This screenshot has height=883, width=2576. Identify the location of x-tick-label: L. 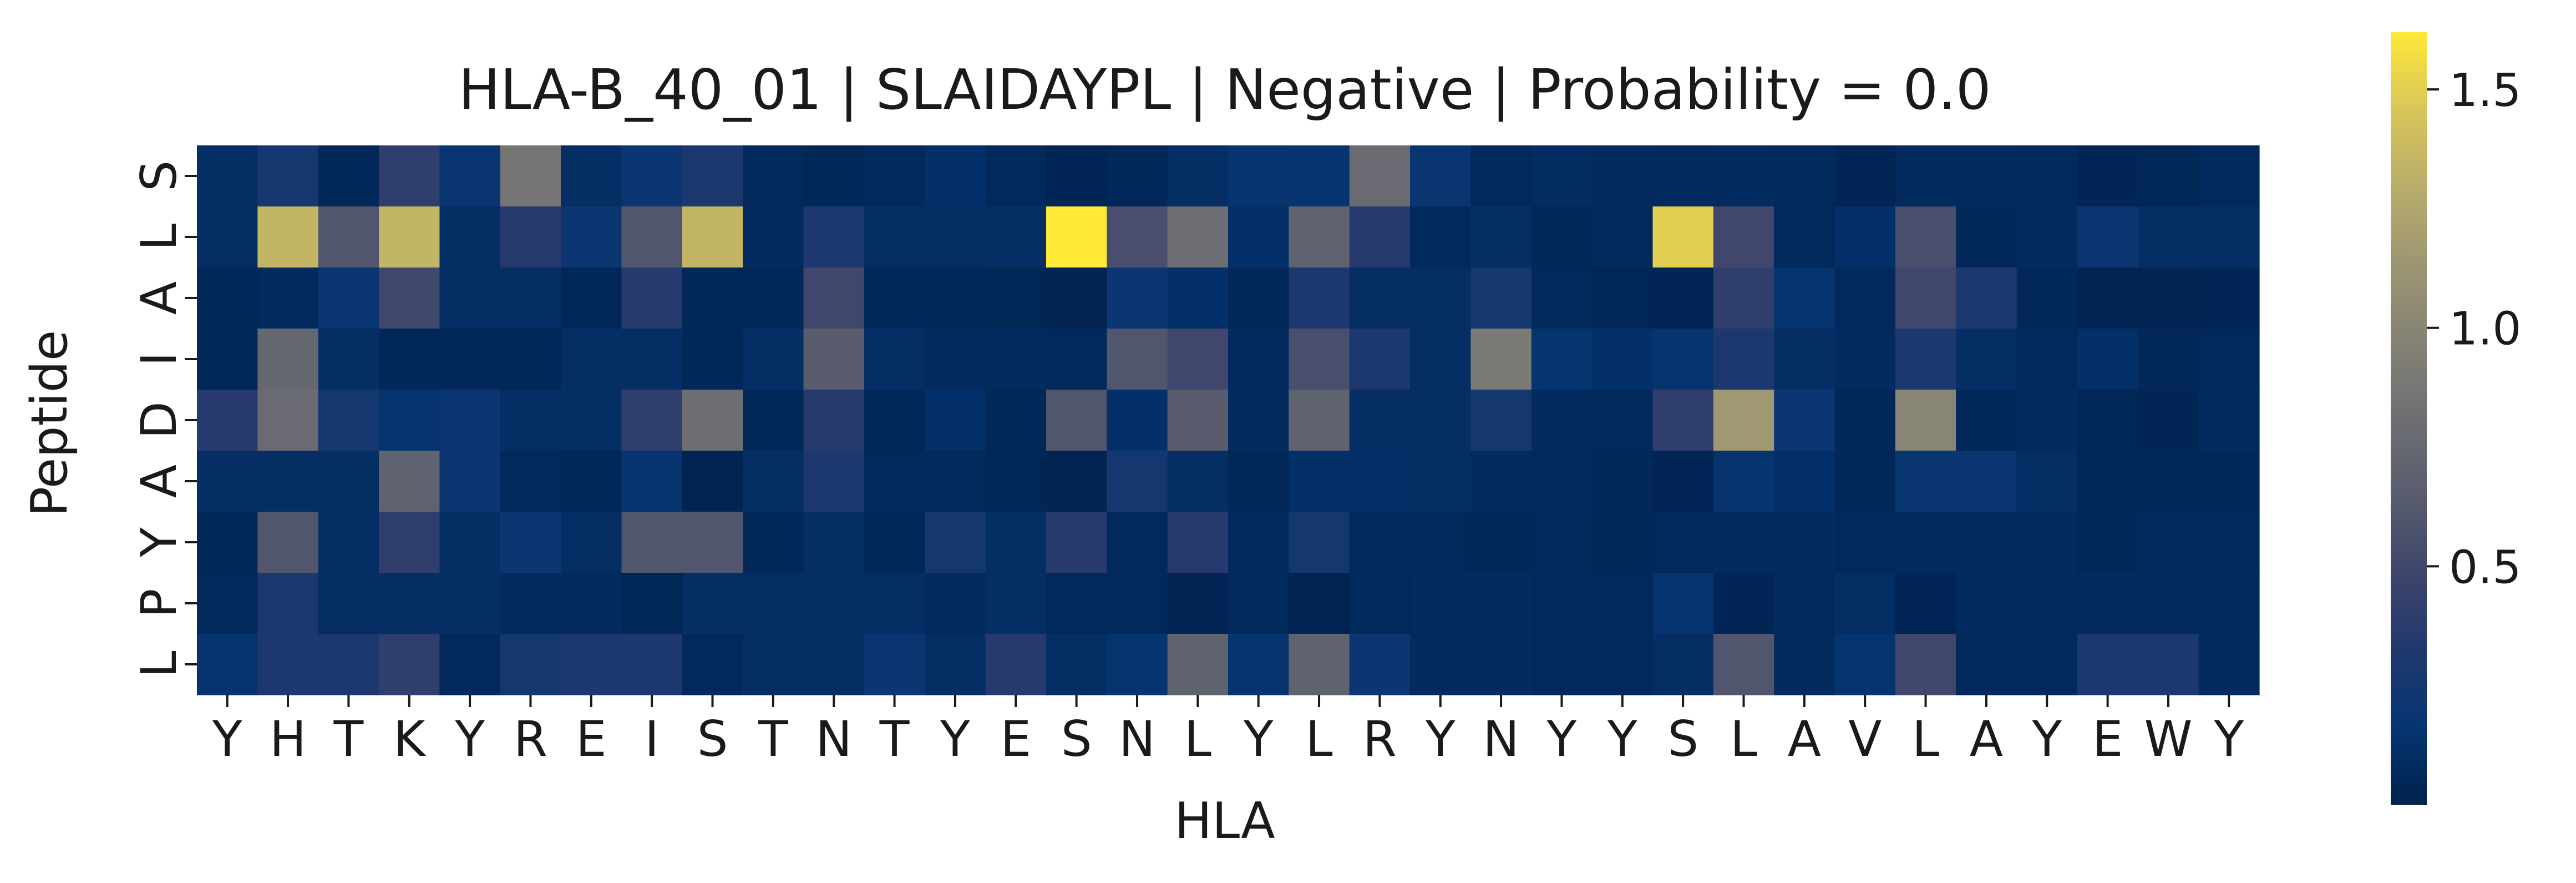
(1197, 739).